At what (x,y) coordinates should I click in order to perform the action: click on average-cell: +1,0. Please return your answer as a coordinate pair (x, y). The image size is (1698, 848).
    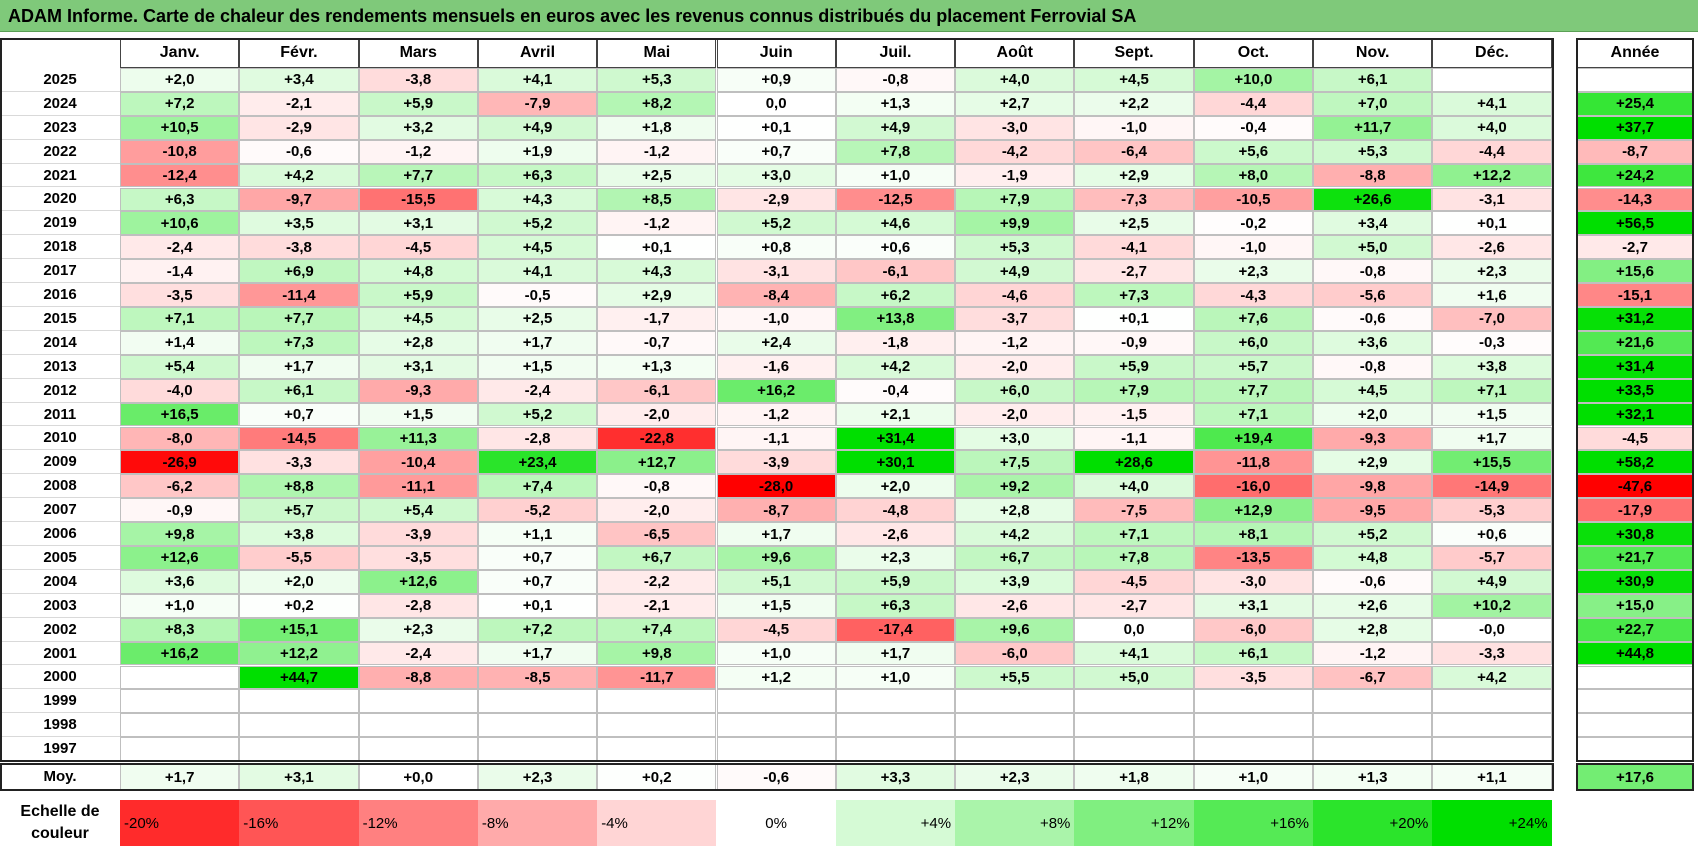
    Looking at the image, I should click on (1253, 777).